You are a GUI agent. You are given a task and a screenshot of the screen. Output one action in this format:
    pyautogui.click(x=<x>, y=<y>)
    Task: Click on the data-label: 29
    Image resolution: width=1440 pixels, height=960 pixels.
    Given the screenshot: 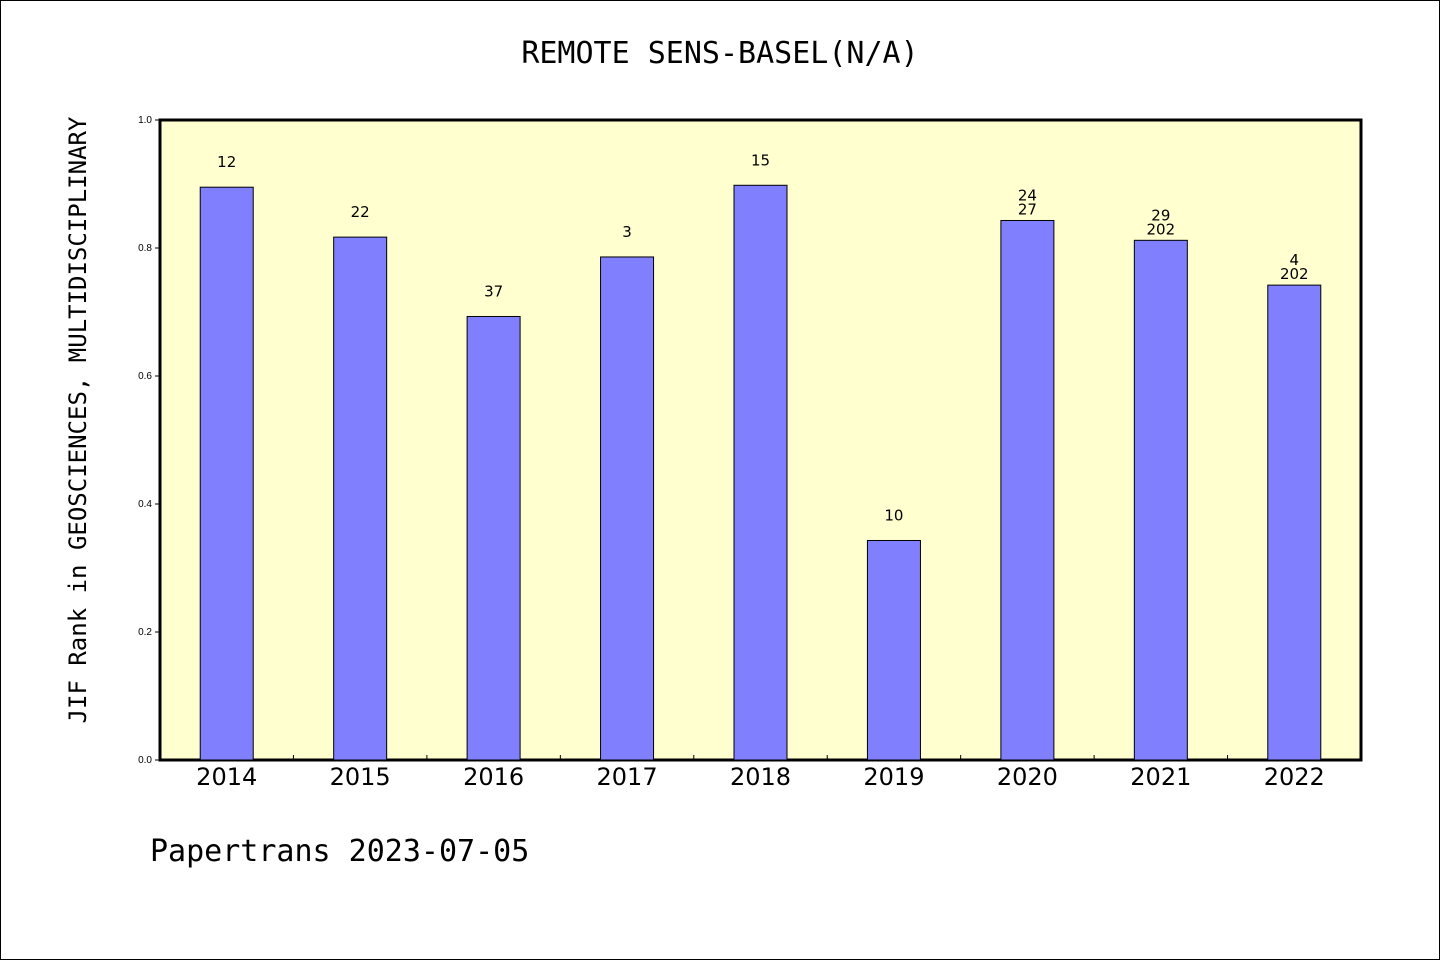 What is the action you would take?
    pyautogui.click(x=1160, y=215)
    